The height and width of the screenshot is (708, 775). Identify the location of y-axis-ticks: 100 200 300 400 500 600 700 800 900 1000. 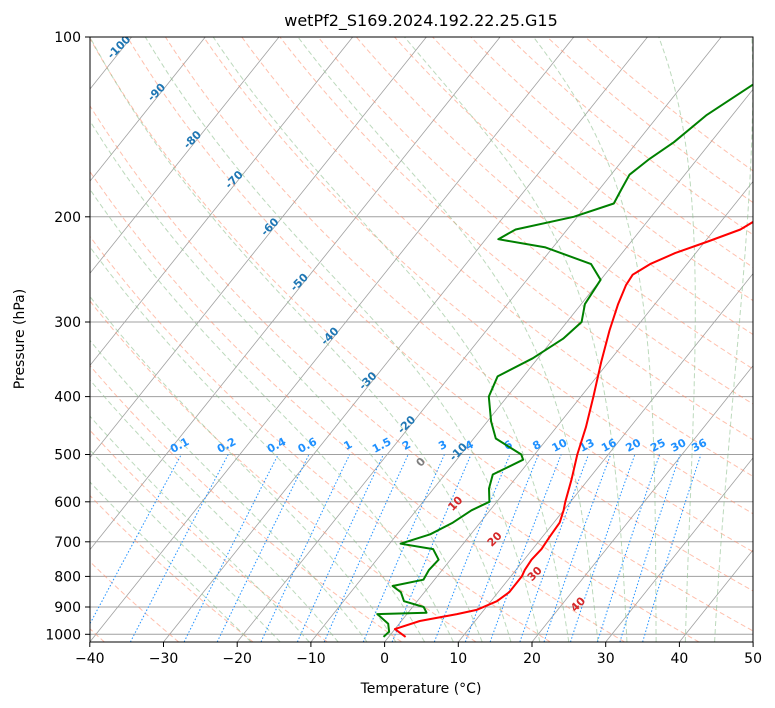
(67, 336).